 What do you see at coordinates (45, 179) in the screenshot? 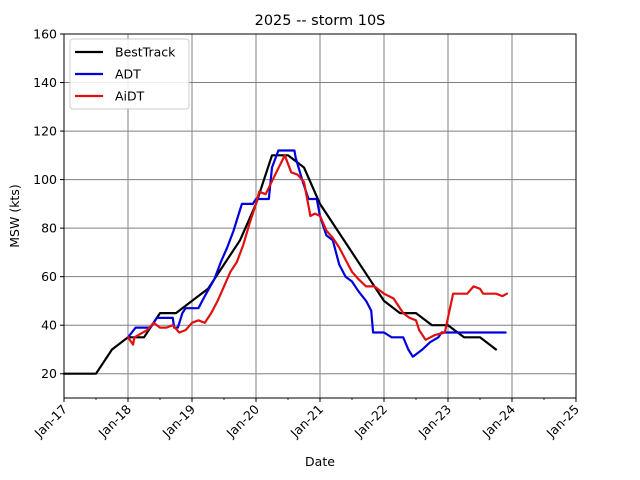
I see `y-tick-label: 100` at bounding box center [45, 179].